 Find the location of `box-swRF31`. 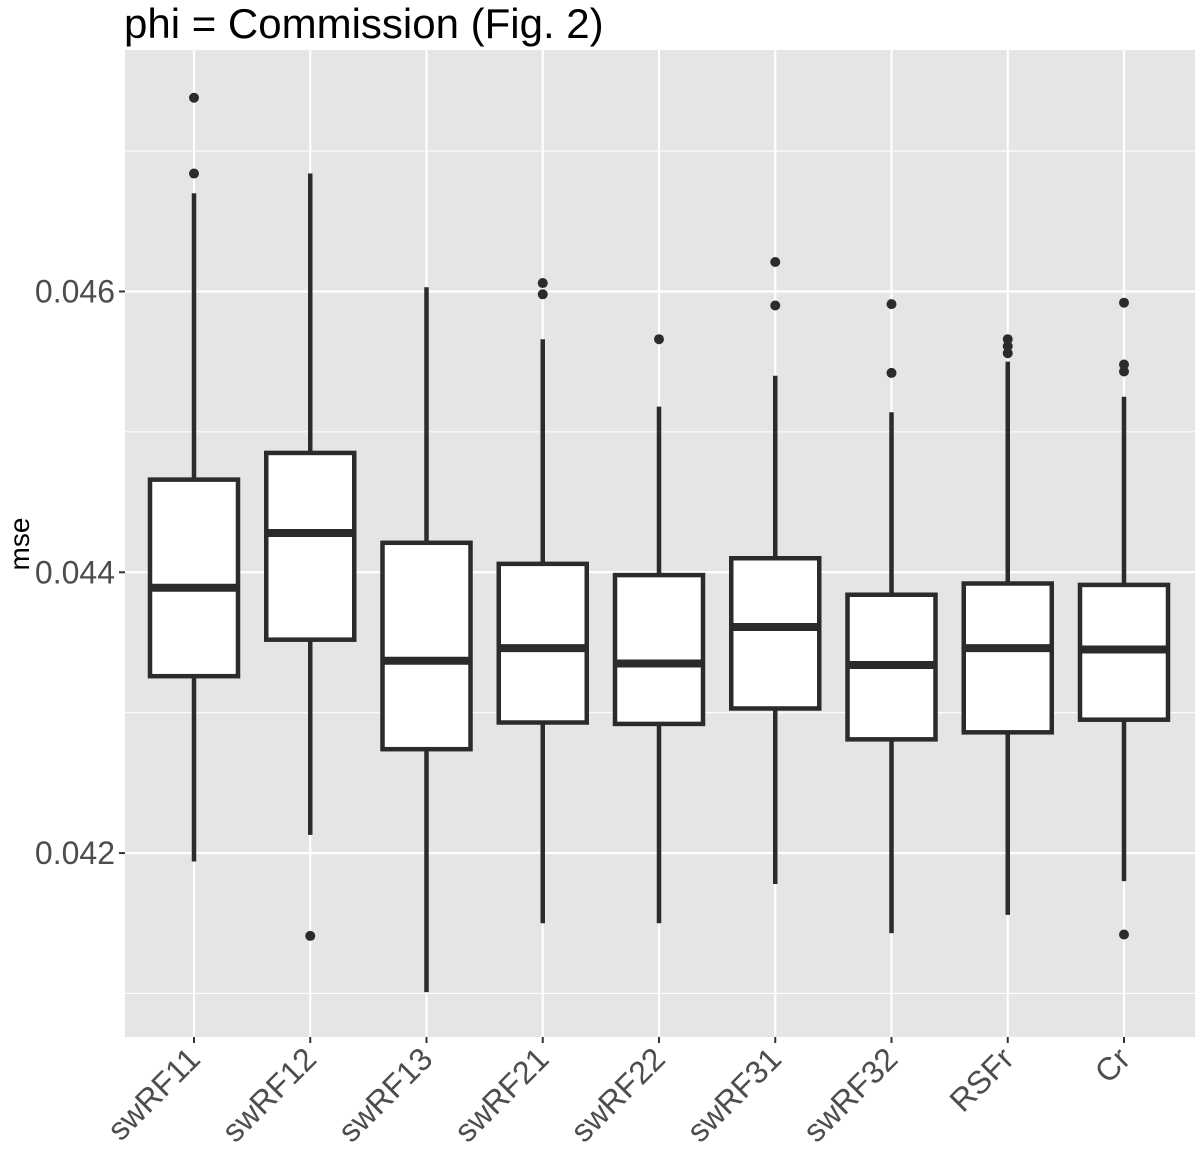

box-swRF31 is located at coordinates (775, 570).